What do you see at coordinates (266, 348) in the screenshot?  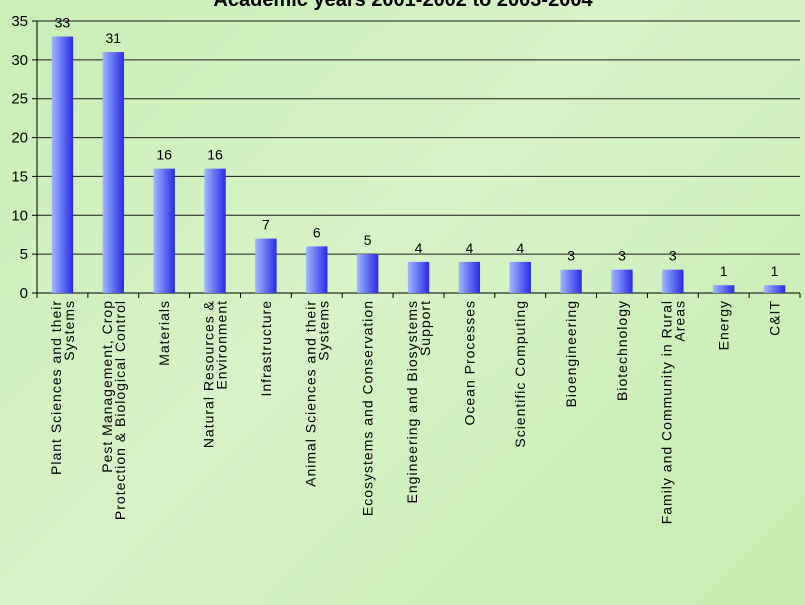 I see `category-label: Infrastructure` at bounding box center [266, 348].